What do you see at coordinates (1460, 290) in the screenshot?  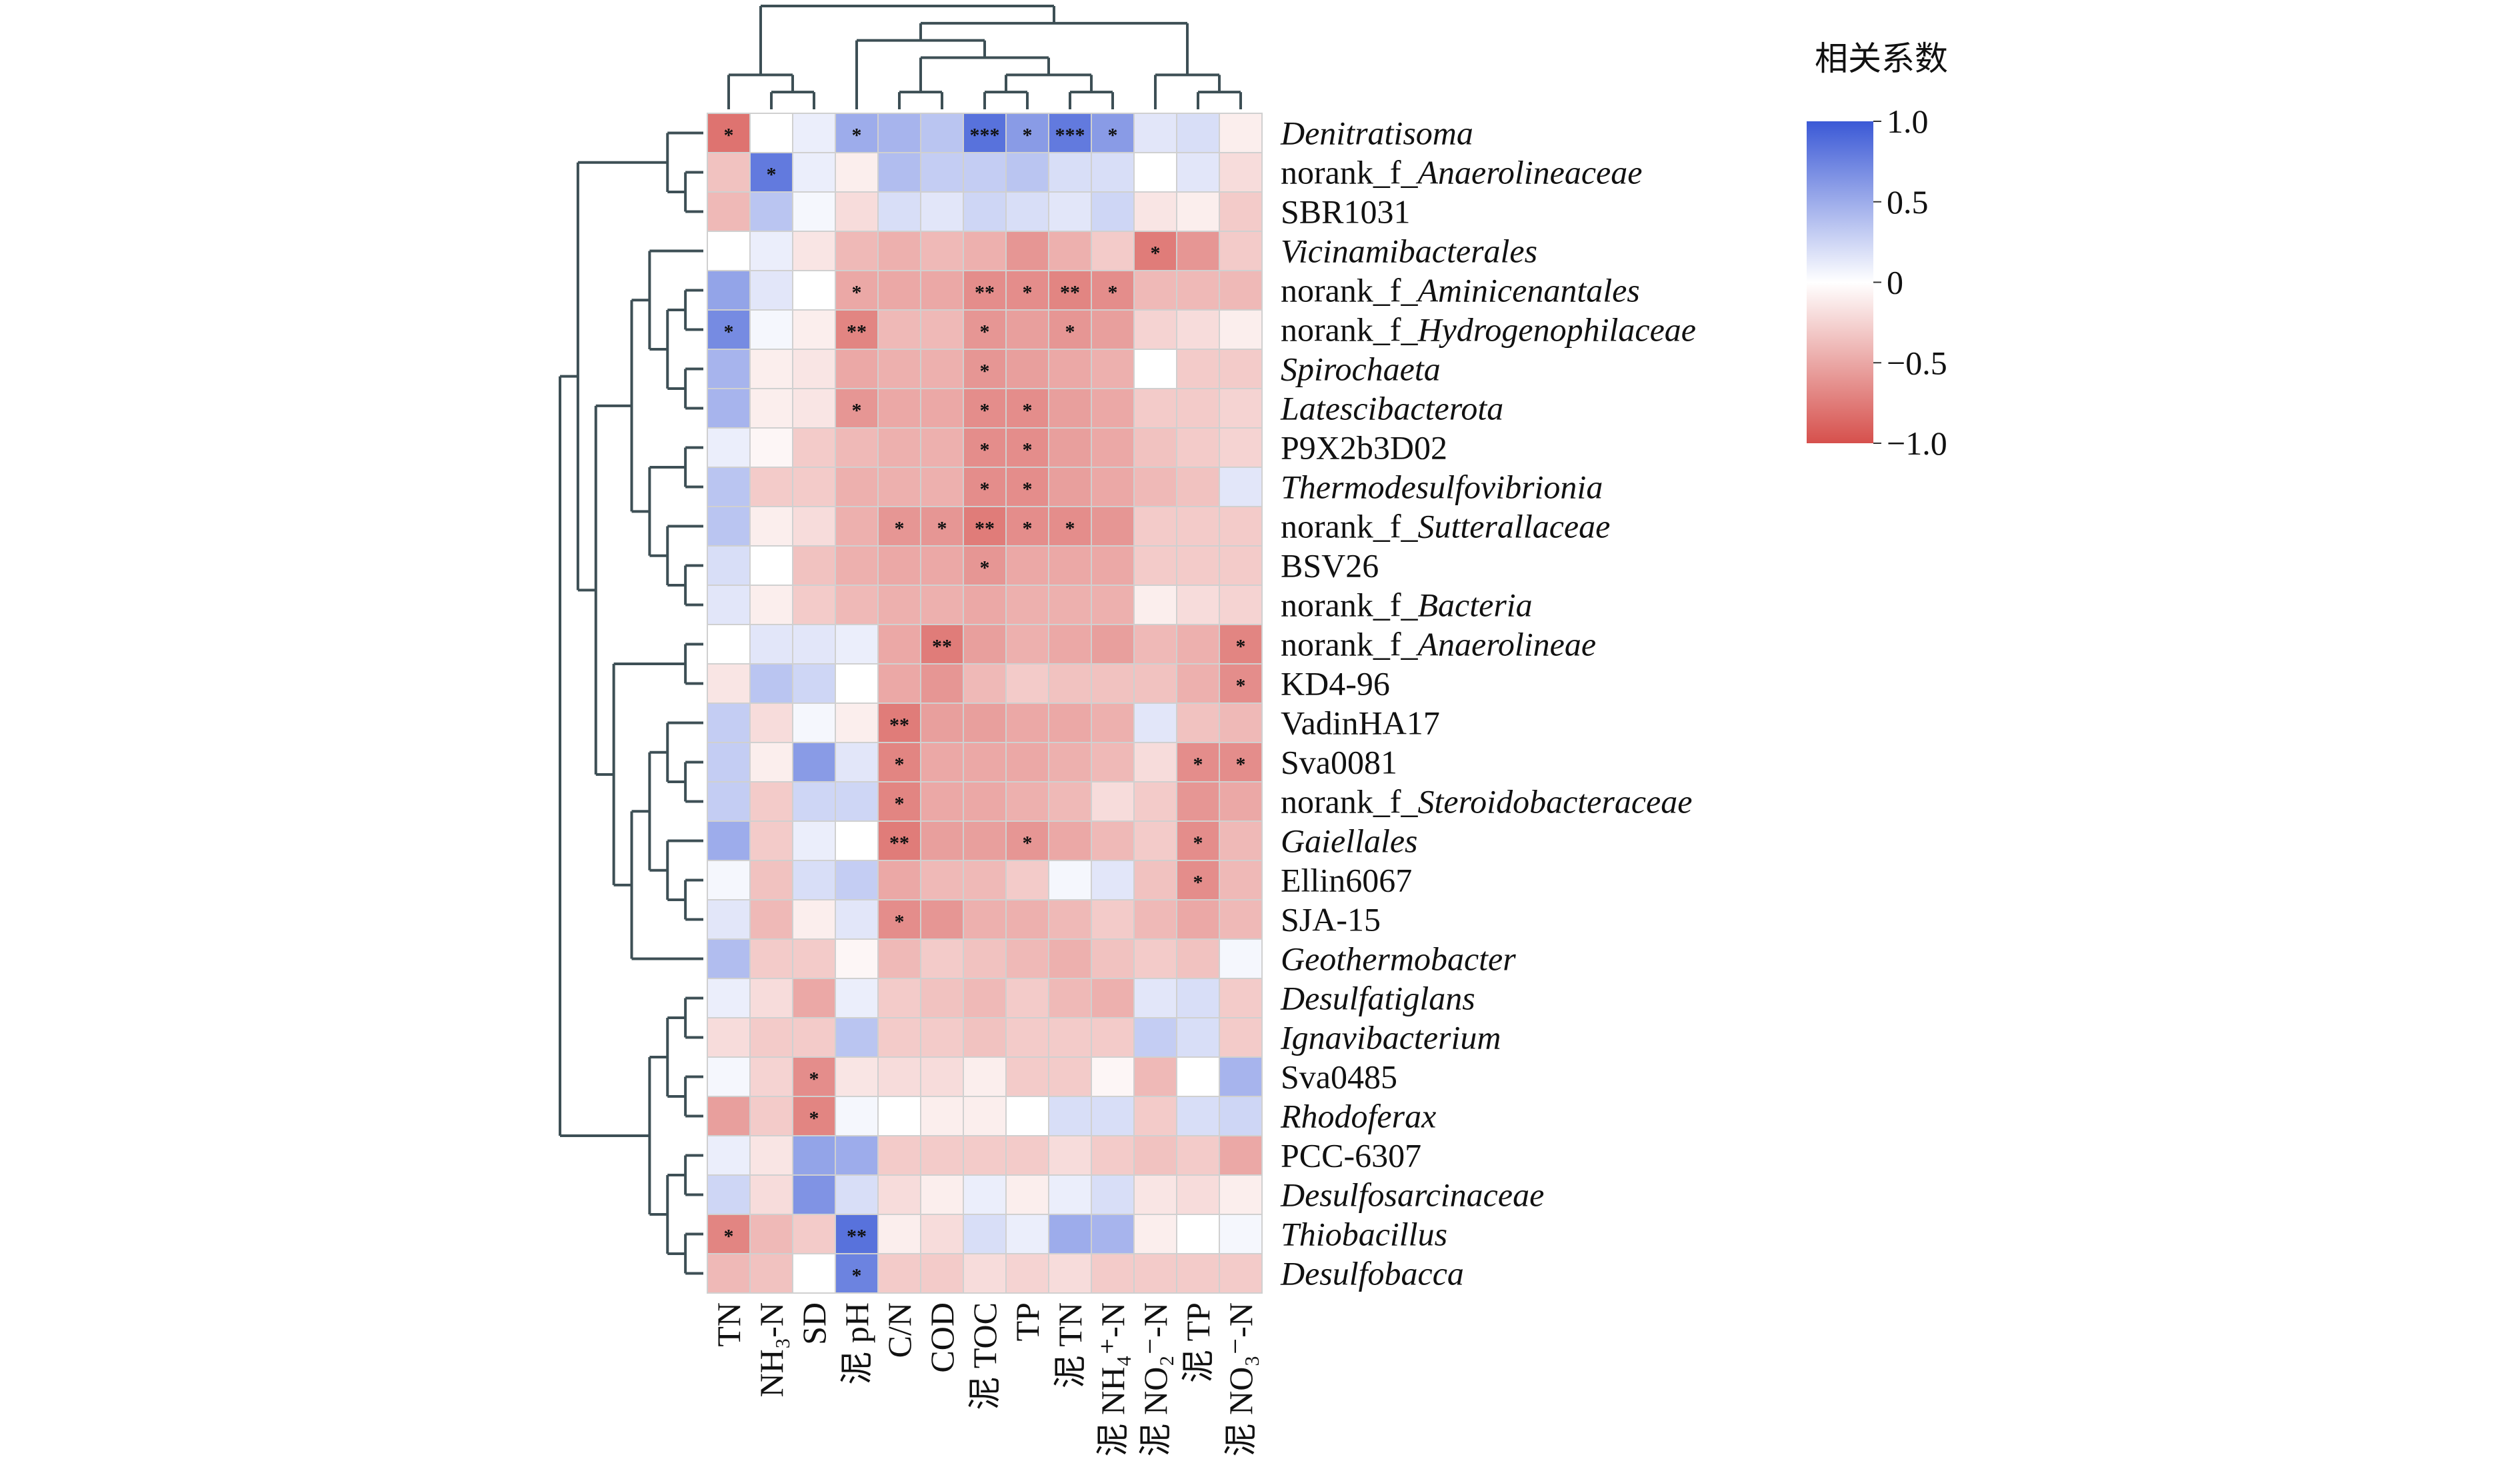 I see `row-label: norank_f_Aminicenantales` at bounding box center [1460, 290].